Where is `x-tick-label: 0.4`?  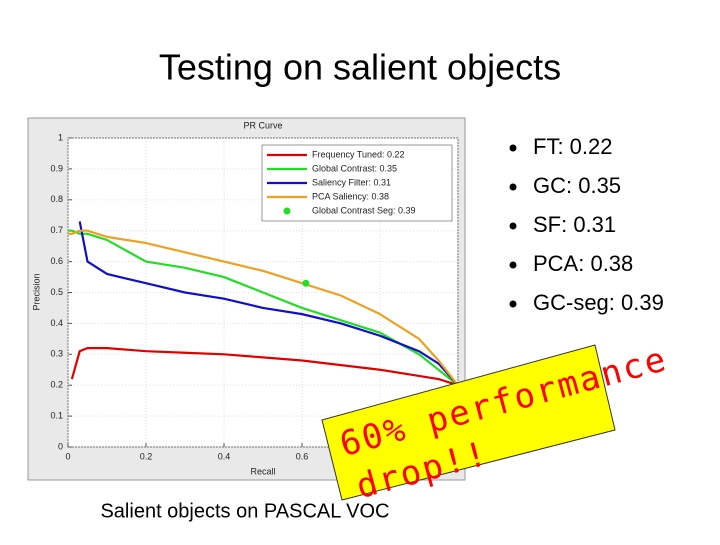 x-tick-label: 0.4 is located at coordinates (224, 456).